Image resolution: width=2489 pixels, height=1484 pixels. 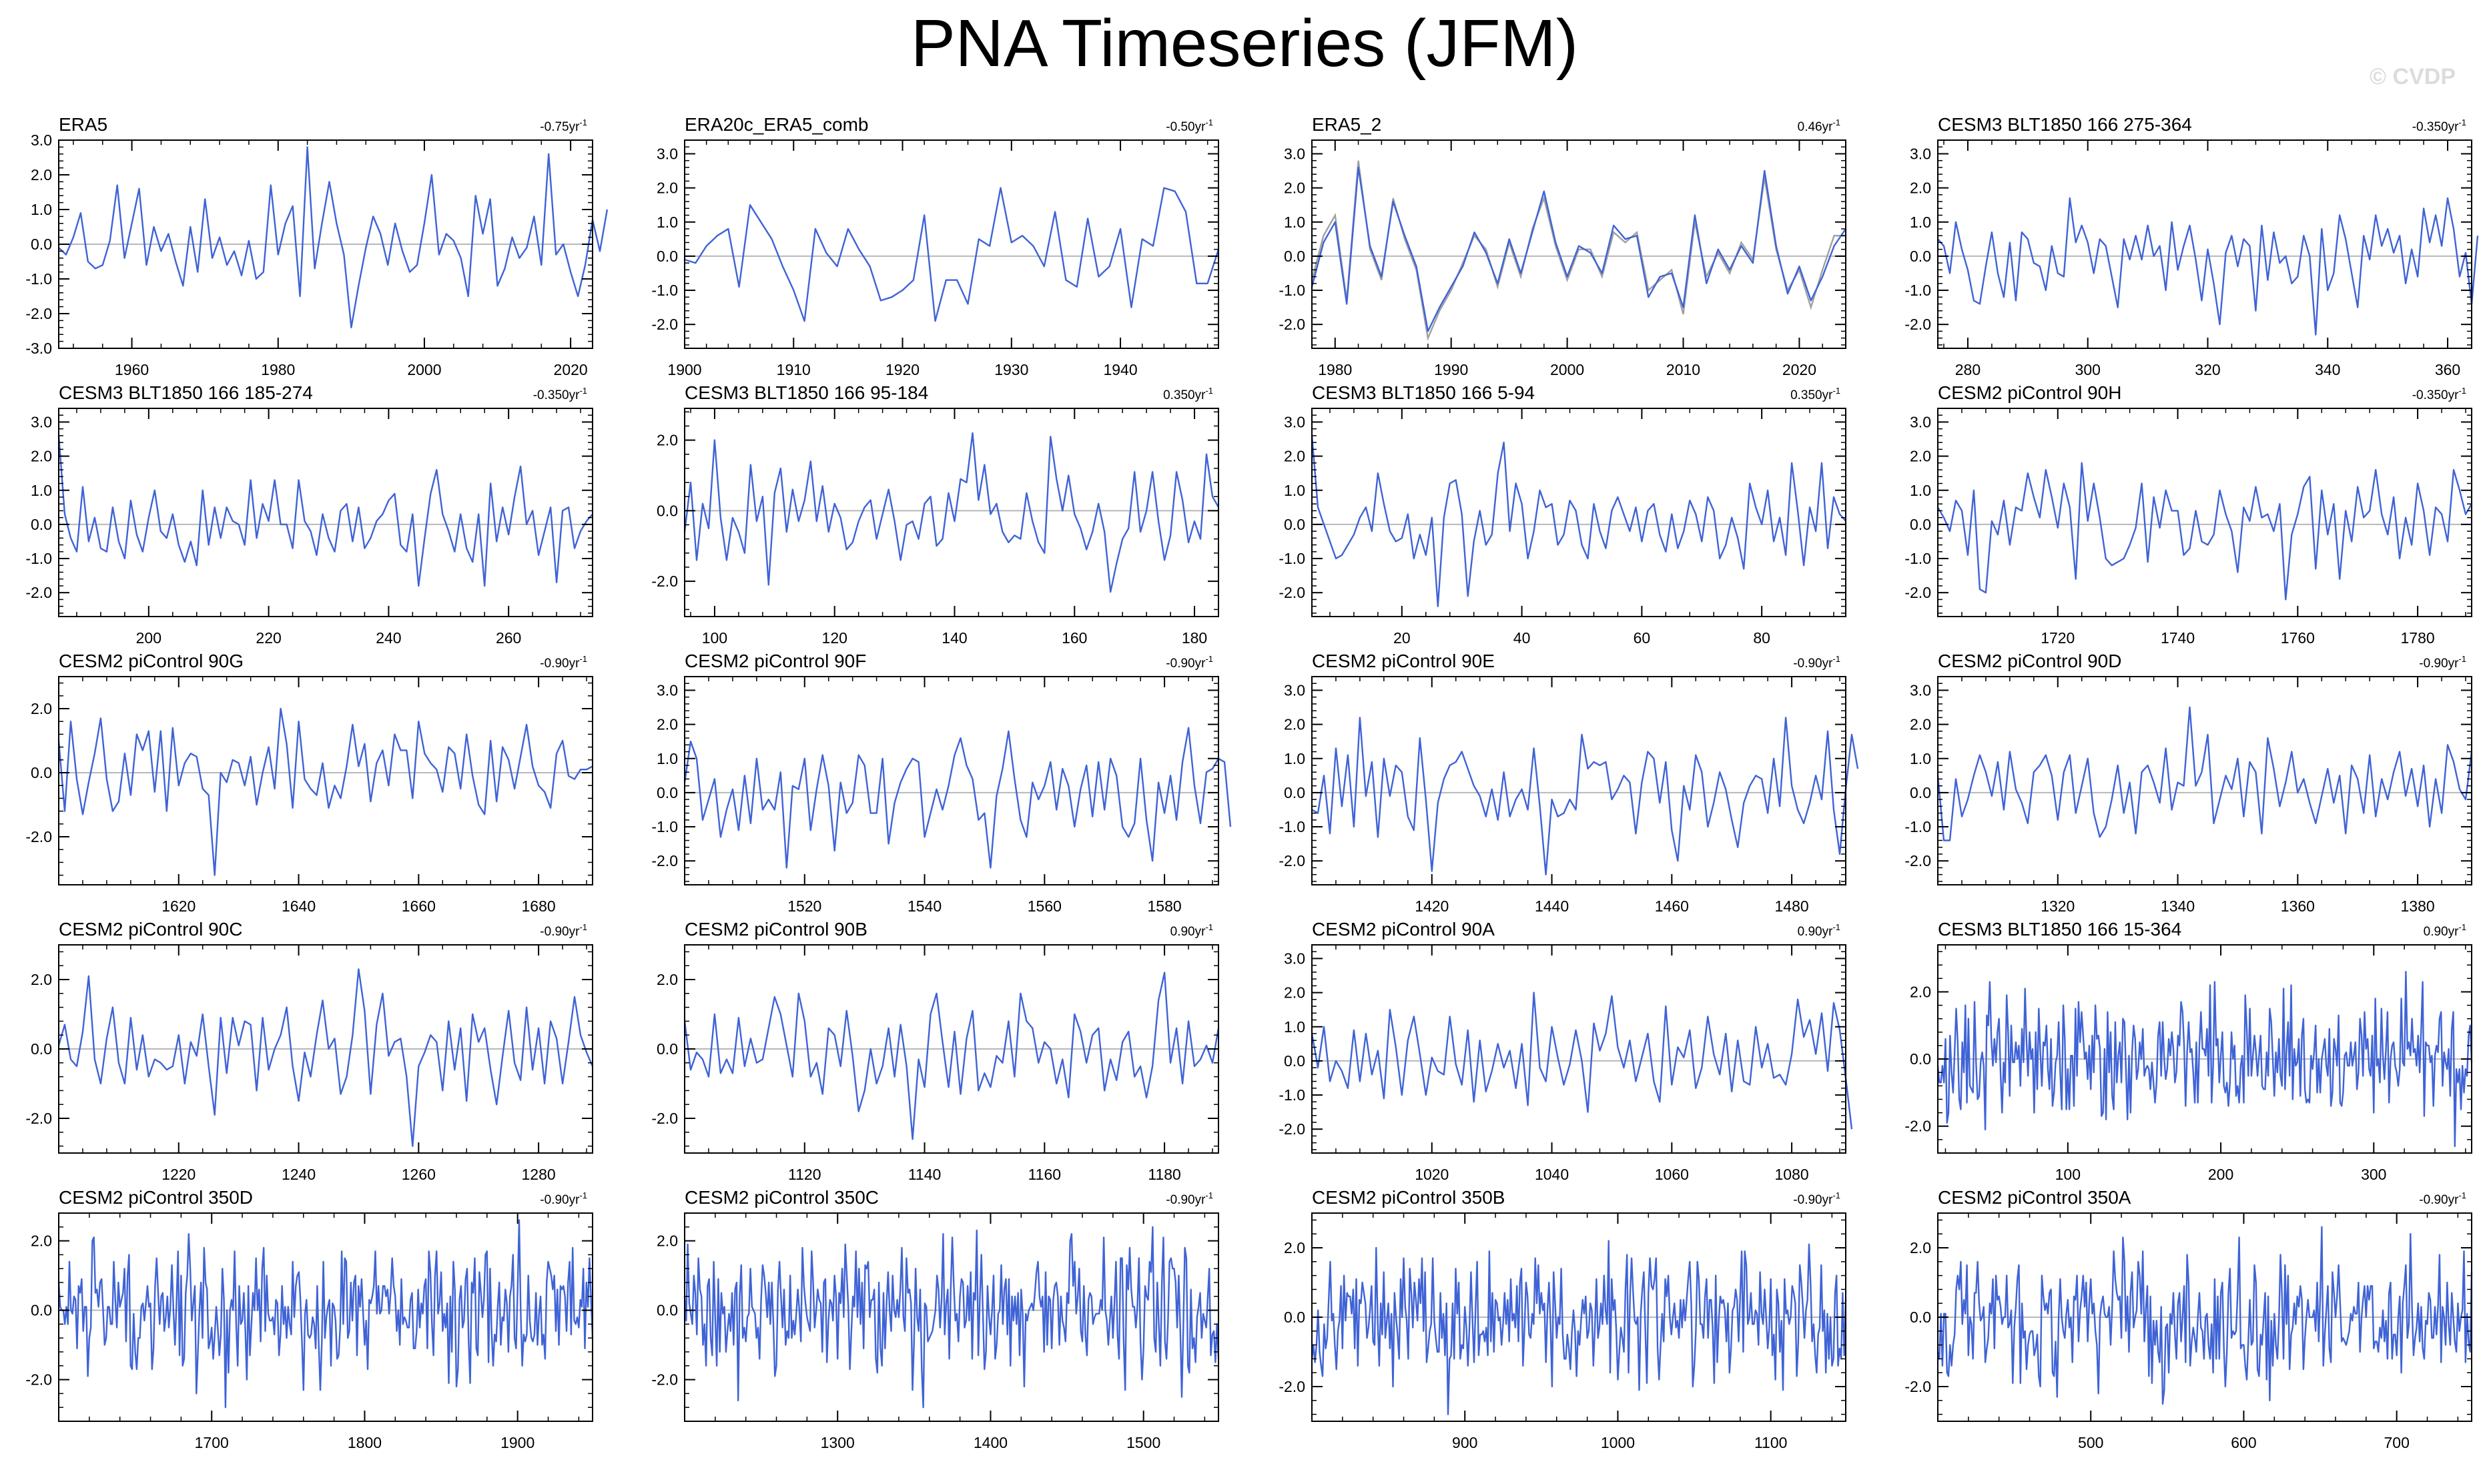 What do you see at coordinates (1044, 1174) in the screenshot?
I see `x-tick-label: 1160` at bounding box center [1044, 1174].